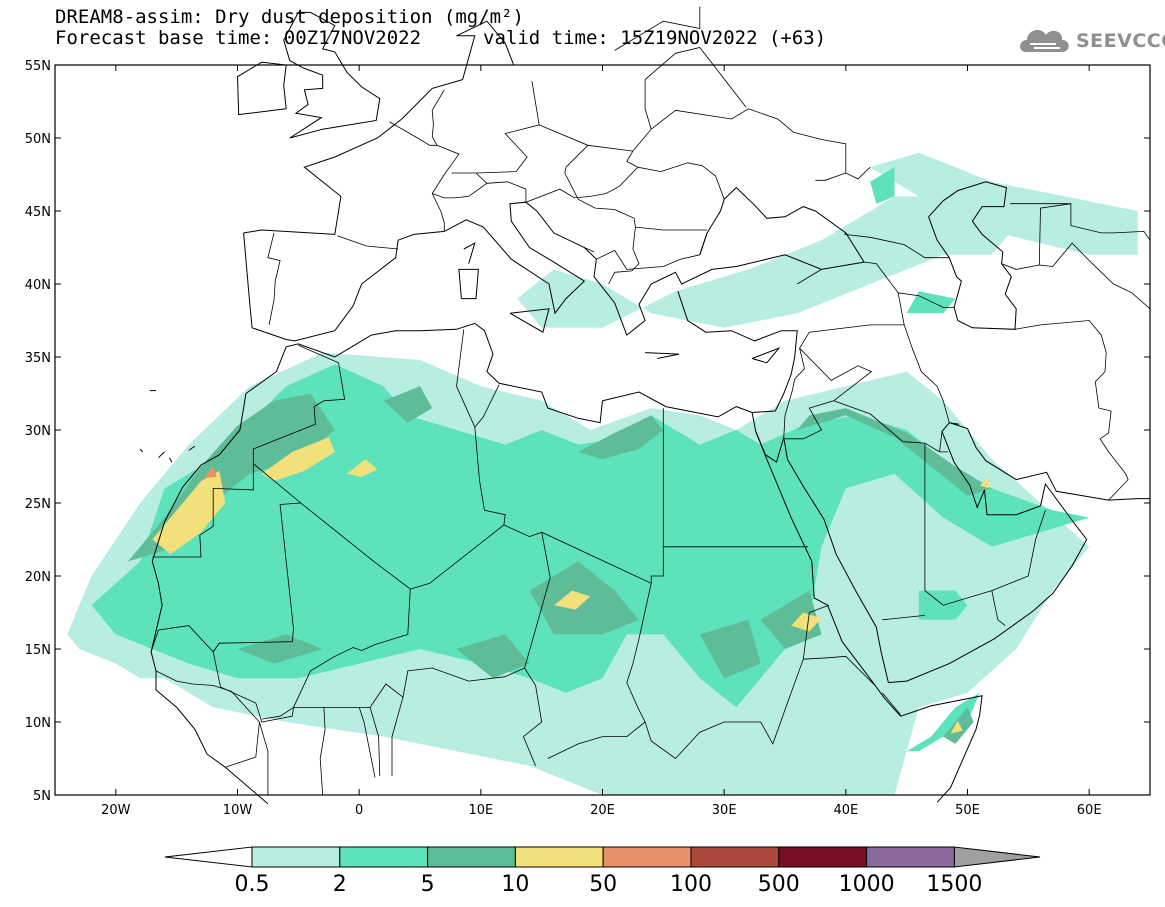 This screenshot has width=1165, height=907. Describe the element at coordinates (428, 884) in the screenshot. I see `colorbar-label: 5` at that location.